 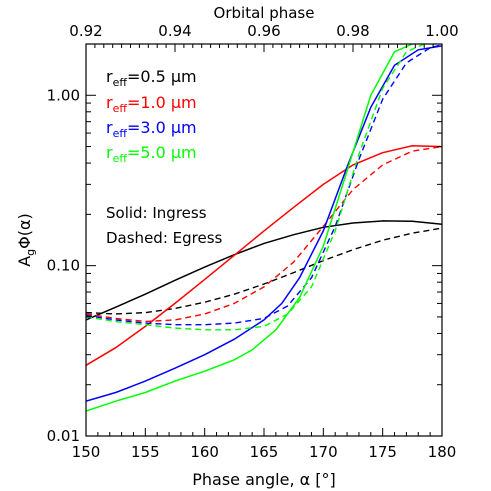 I want to click on x-axis-title: Phase angle, α [°], so click(x=264, y=479).